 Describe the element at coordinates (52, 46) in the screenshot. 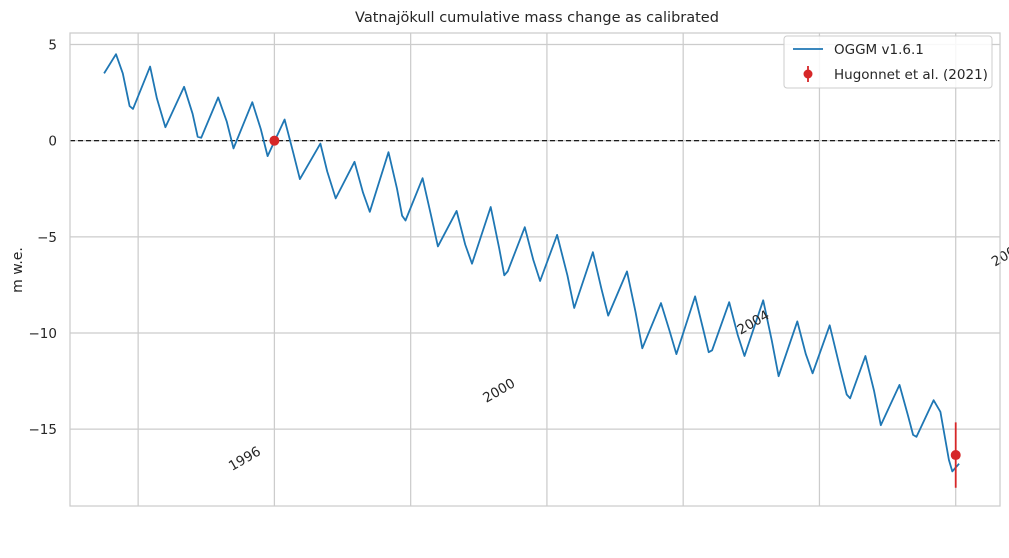

I see `y-tick-label: 5` at that location.